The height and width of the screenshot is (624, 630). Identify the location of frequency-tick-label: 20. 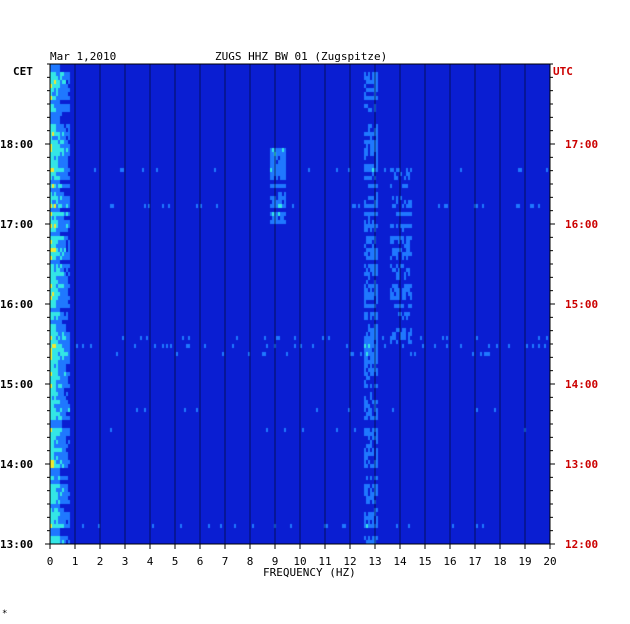
(549, 561).